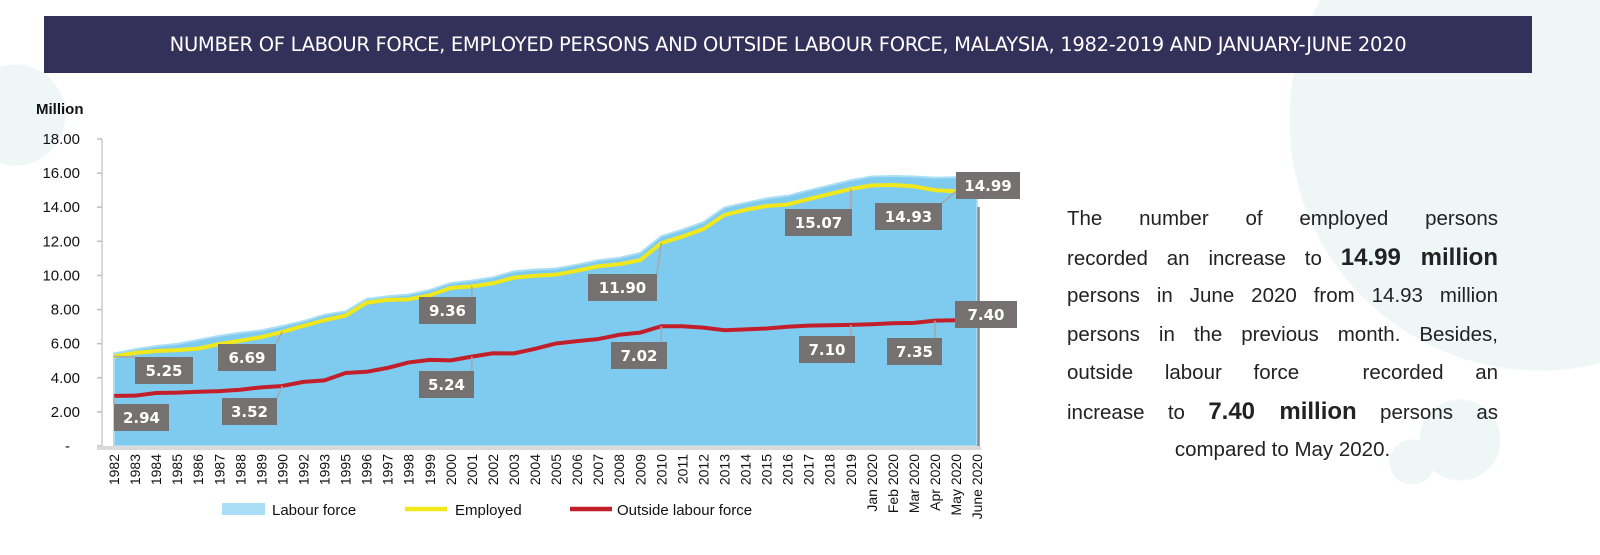 This screenshot has width=1600, height=555. What do you see at coordinates (703, 469) in the screenshot?
I see `x-tick-label: 2012` at bounding box center [703, 469].